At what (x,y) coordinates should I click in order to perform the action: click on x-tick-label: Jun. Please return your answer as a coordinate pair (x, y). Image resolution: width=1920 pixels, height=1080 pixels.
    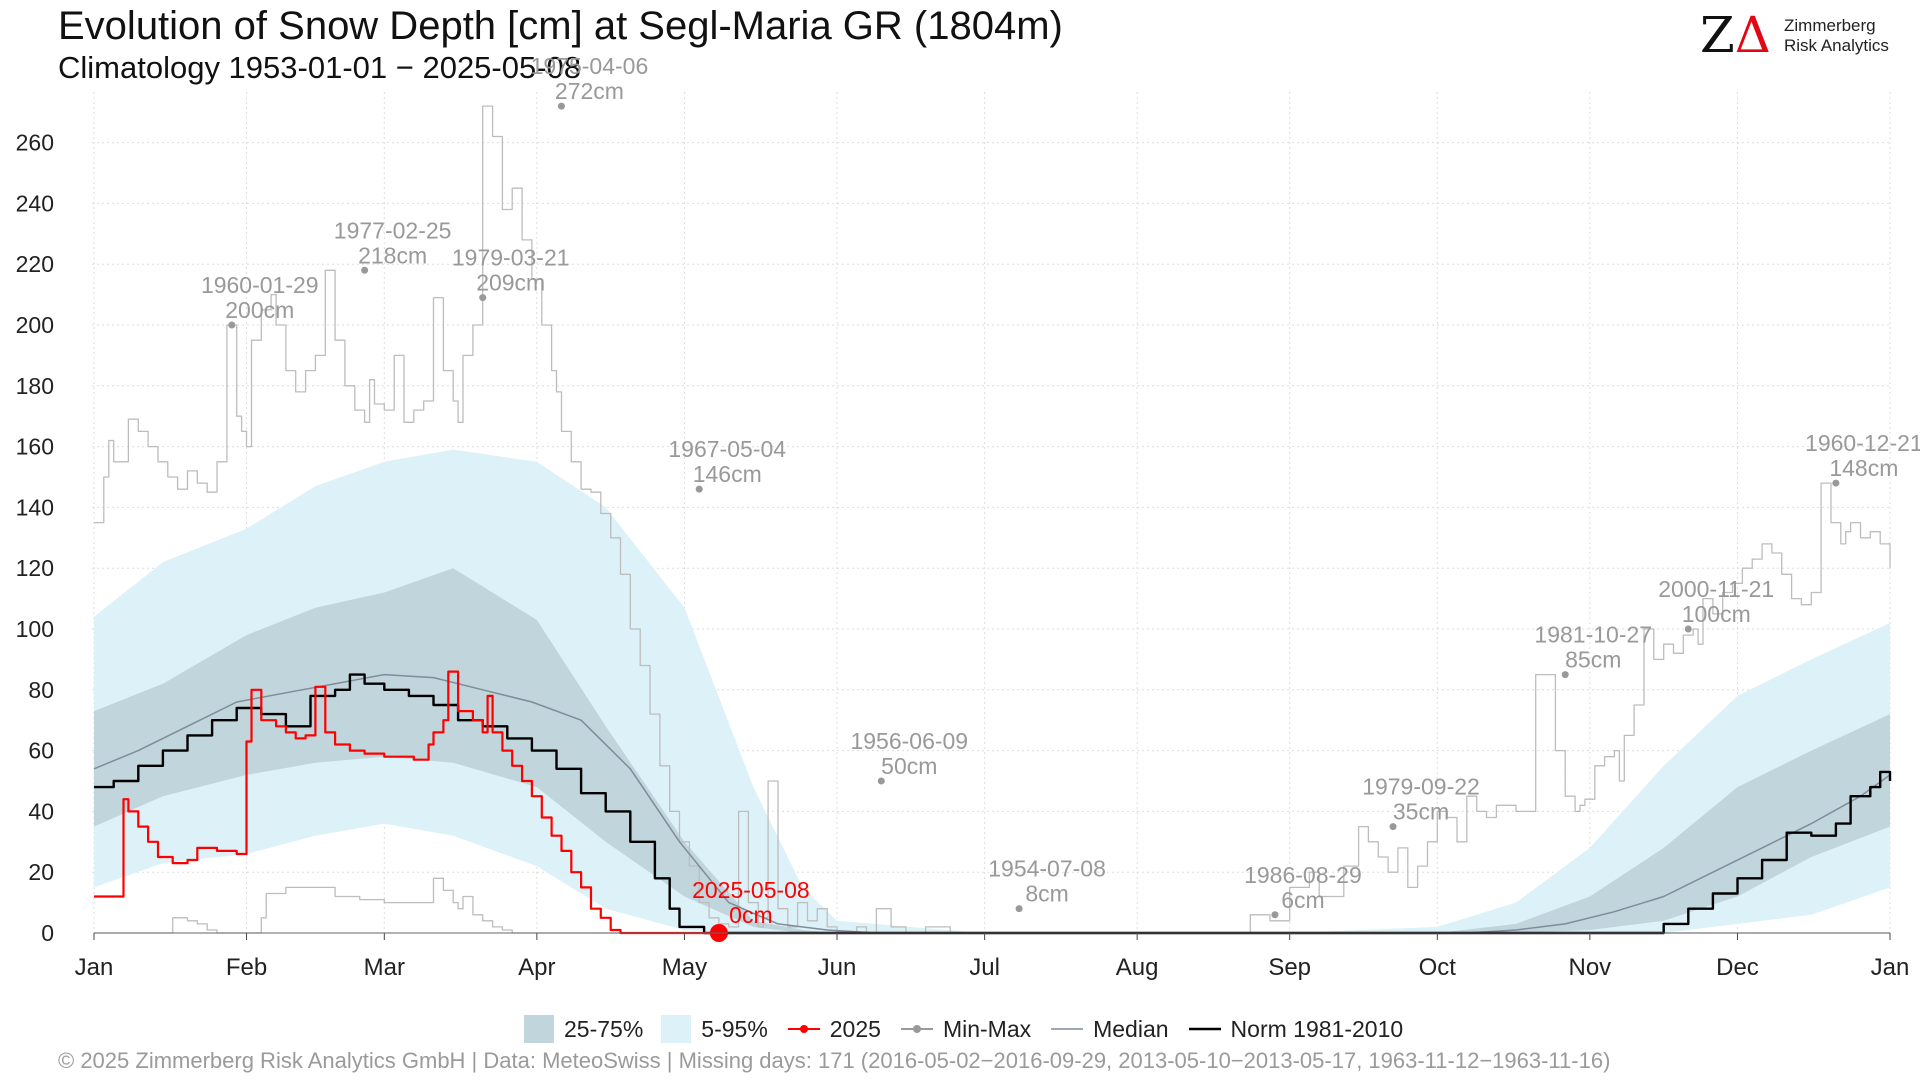
    Looking at the image, I should click on (837, 967).